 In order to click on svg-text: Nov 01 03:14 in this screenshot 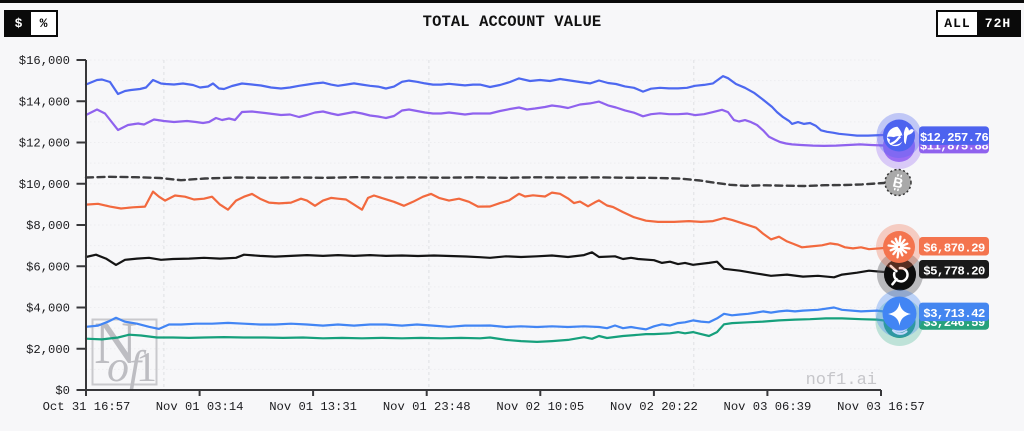, I will do `click(200, 407)`.